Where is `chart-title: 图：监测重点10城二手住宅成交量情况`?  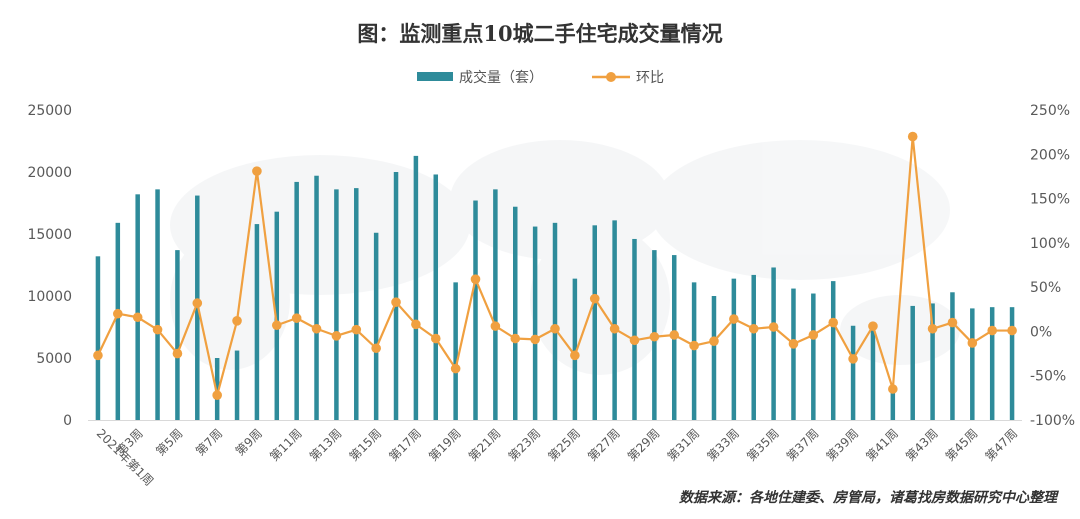 chart-title: 图：监测重点10城二手住宅成交量情况 is located at coordinates (539, 33).